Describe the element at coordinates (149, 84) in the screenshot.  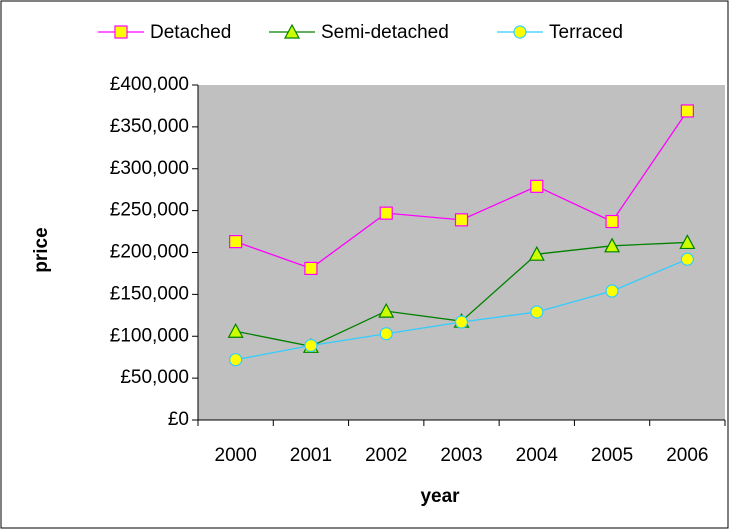
I see `y-tick-label: £400,000` at that location.